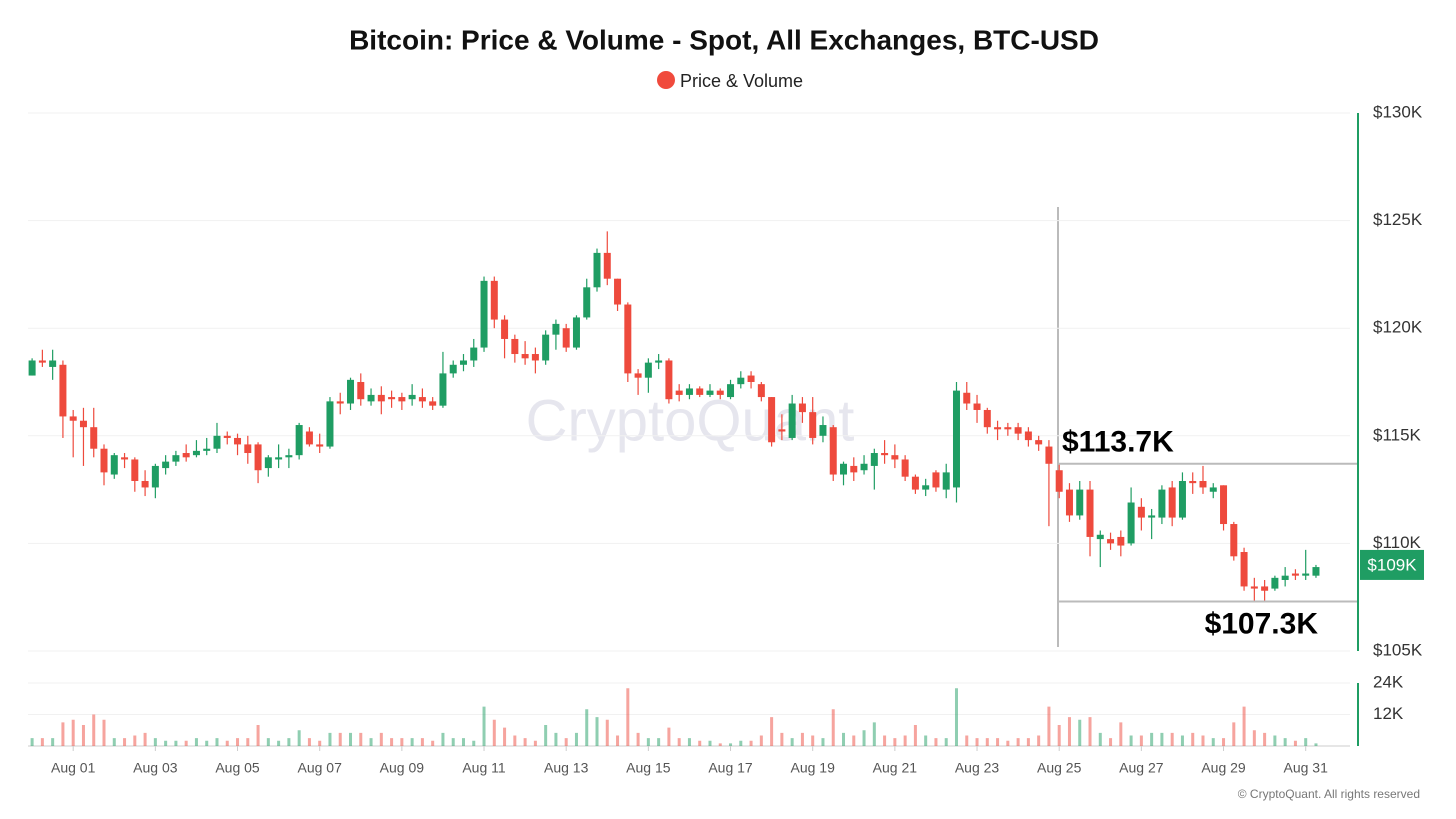  Describe the element at coordinates (1388, 681) in the screenshot. I see `y2-tick-label: 24K` at that location.